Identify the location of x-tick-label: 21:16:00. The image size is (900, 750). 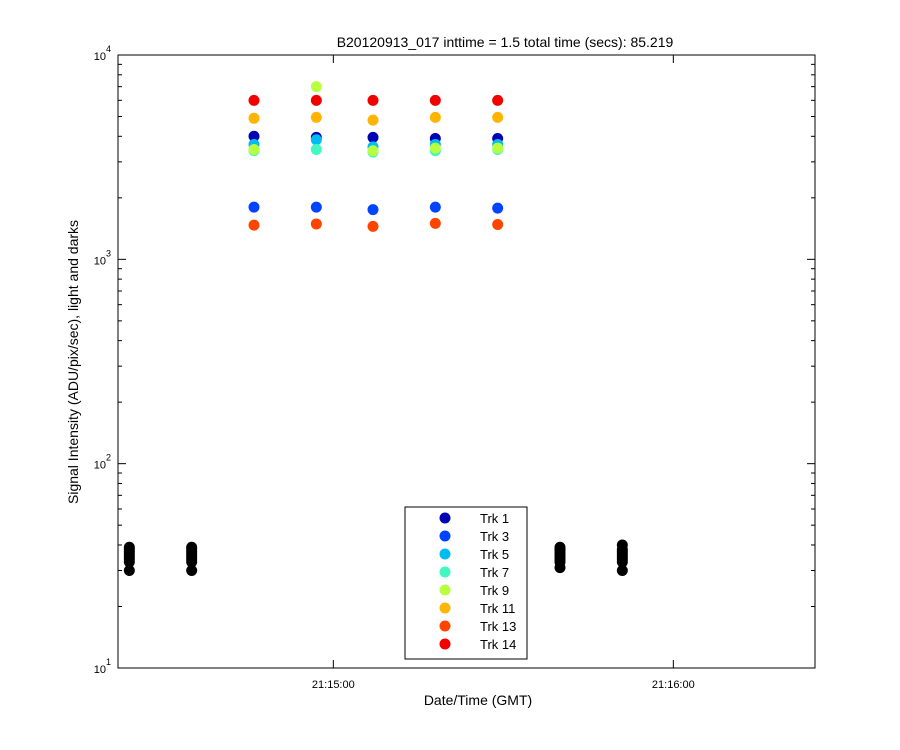
(673, 685).